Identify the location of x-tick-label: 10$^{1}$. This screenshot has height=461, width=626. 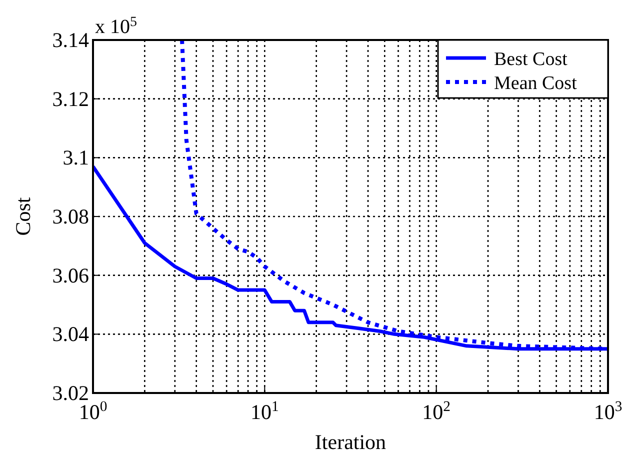
(264, 411).